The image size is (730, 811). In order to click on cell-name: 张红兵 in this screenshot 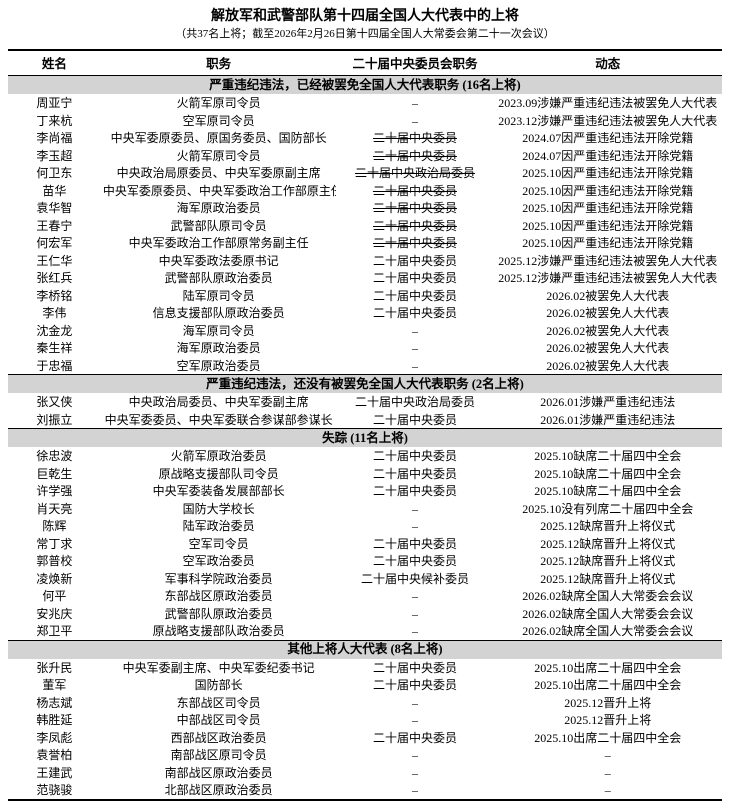, I will do `click(54, 278)`.